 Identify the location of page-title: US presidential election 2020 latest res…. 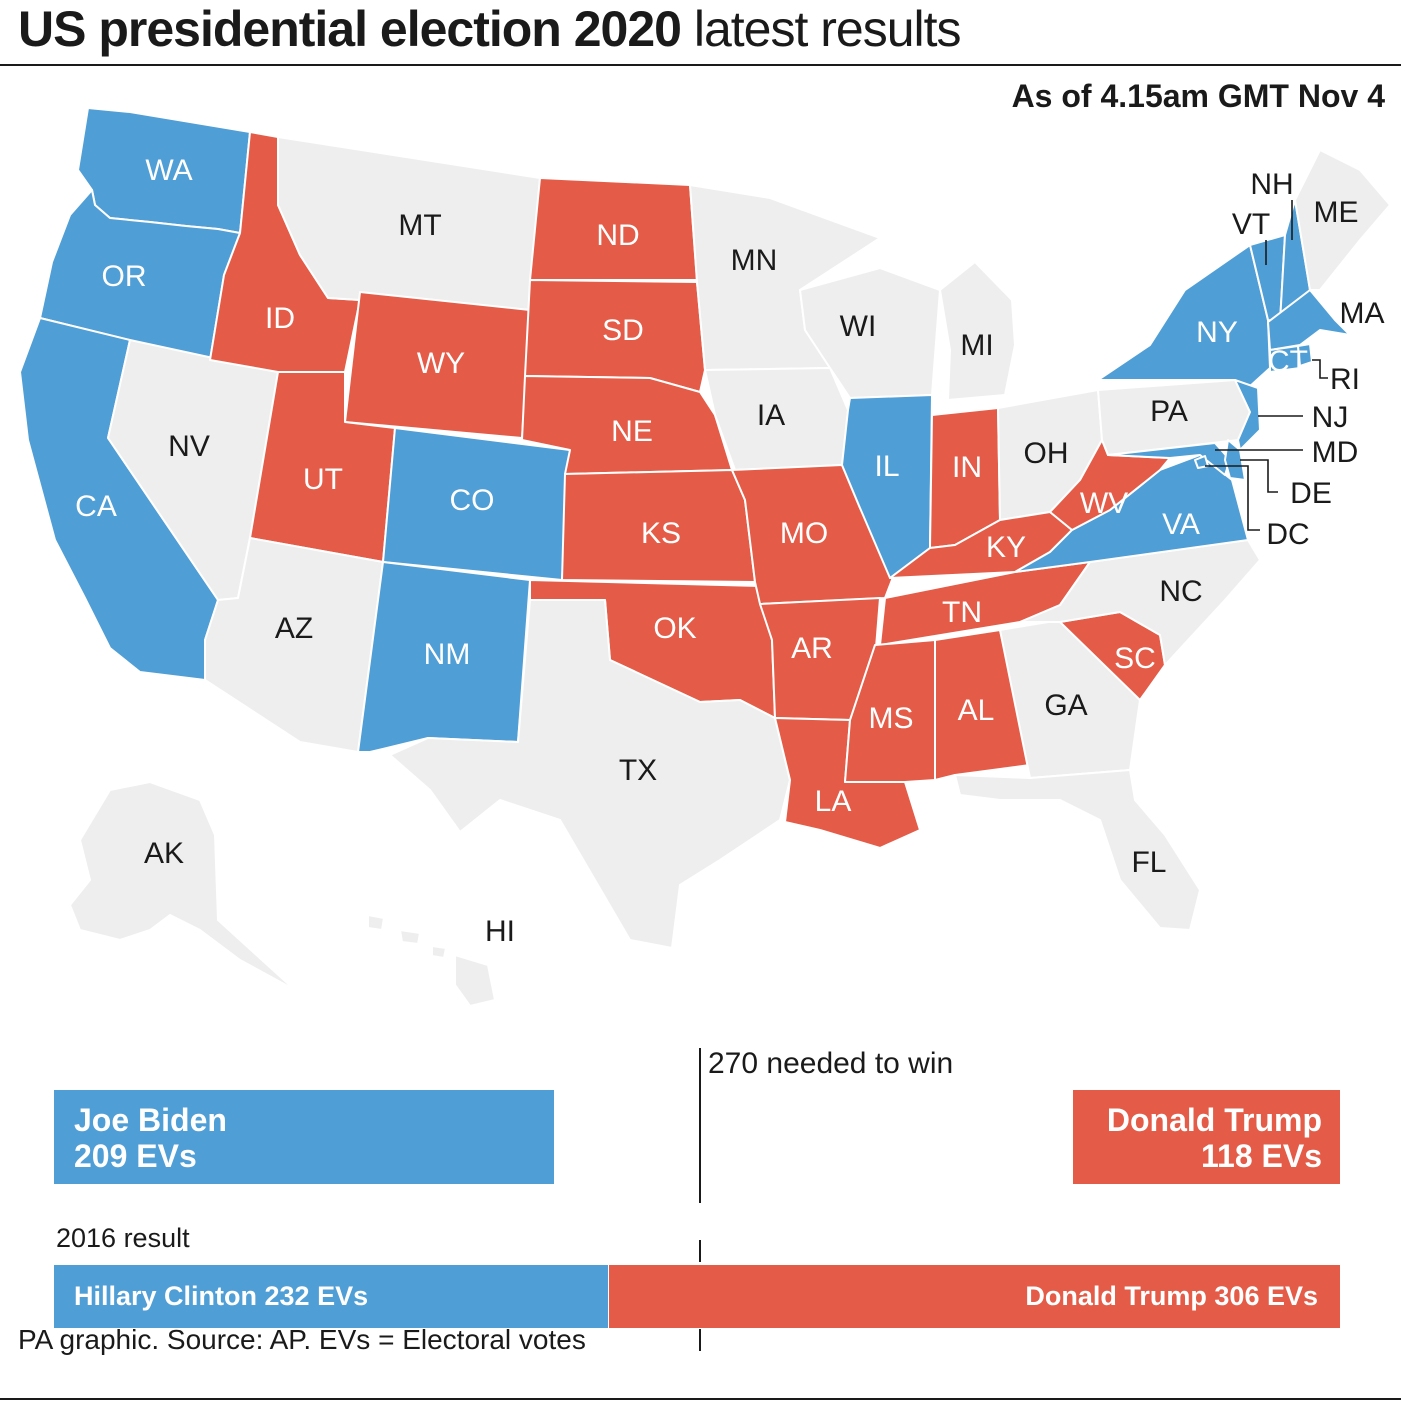
(490, 30).